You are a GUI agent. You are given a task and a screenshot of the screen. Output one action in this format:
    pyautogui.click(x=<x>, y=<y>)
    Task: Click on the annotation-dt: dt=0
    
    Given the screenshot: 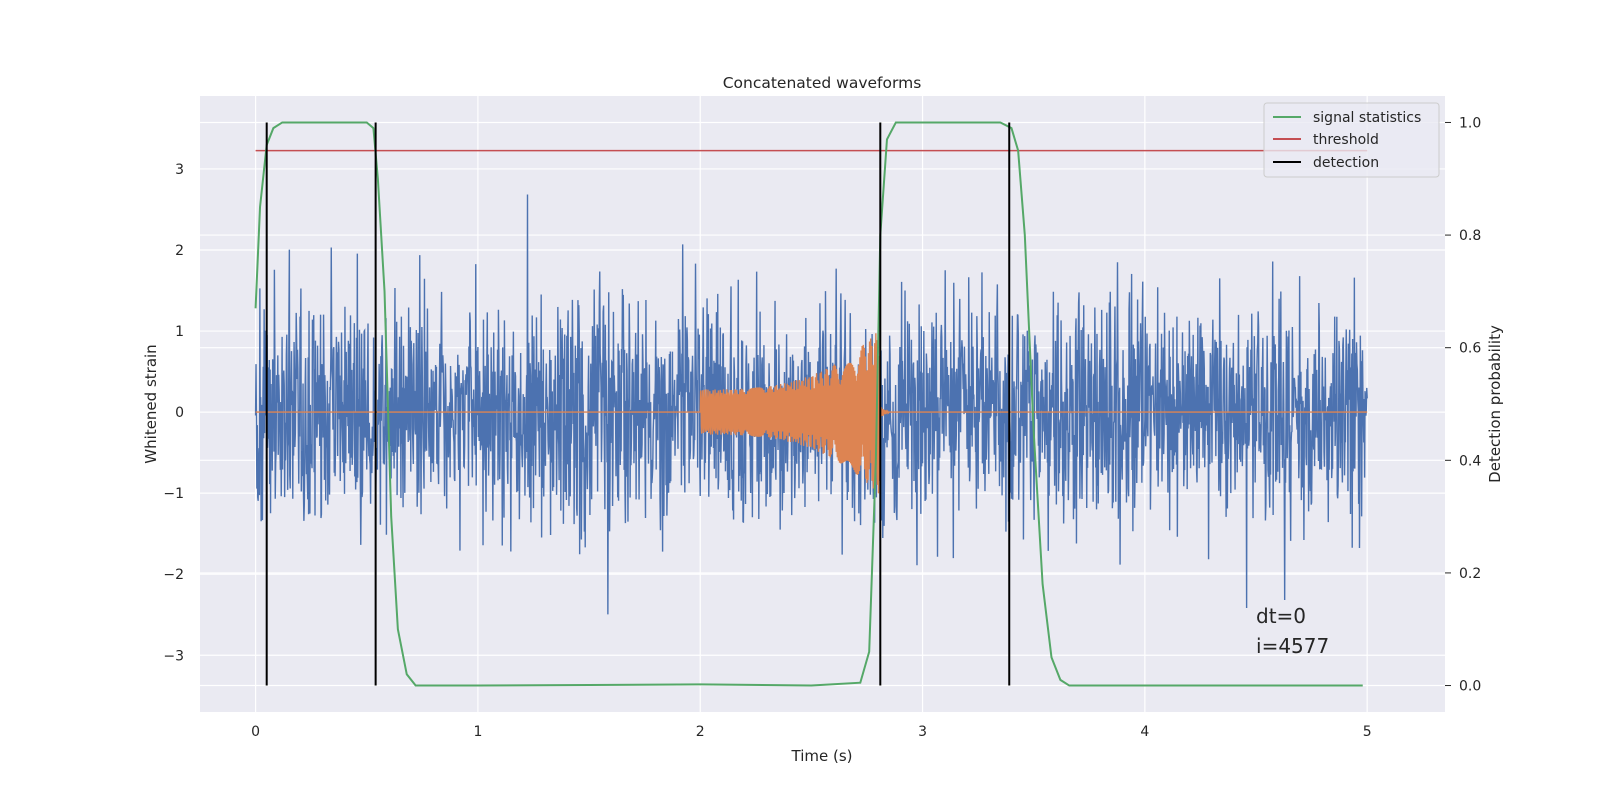 What is the action you would take?
    pyautogui.click(x=1281, y=616)
    